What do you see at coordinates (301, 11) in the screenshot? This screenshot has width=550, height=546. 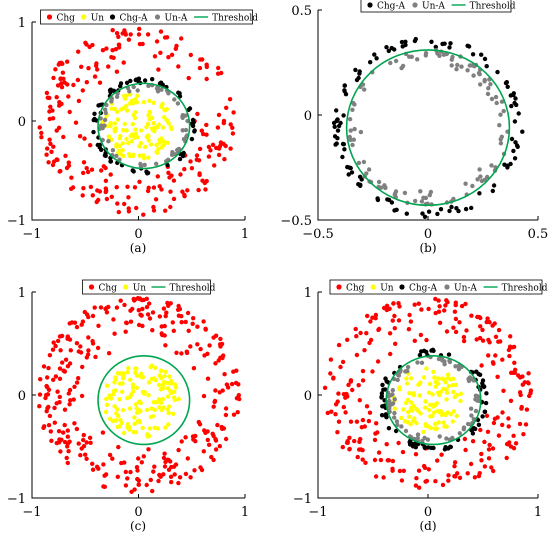 I see `y-tick-label: 0.5` at bounding box center [301, 11].